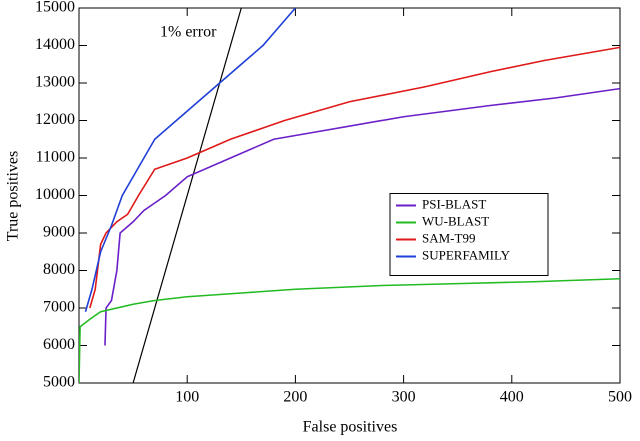 This screenshot has width=640, height=441. What do you see at coordinates (55, 194) in the screenshot?
I see `y-tick-label: 10000` at bounding box center [55, 194].